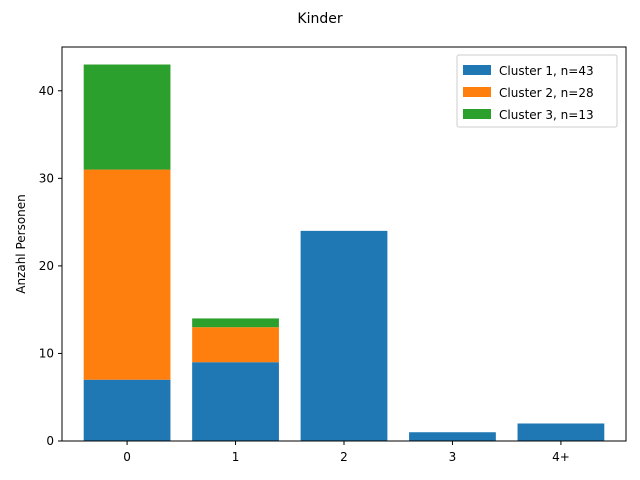 The width and height of the screenshot is (640, 480). I want to click on y-tick-label: 40, so click(46, 91).